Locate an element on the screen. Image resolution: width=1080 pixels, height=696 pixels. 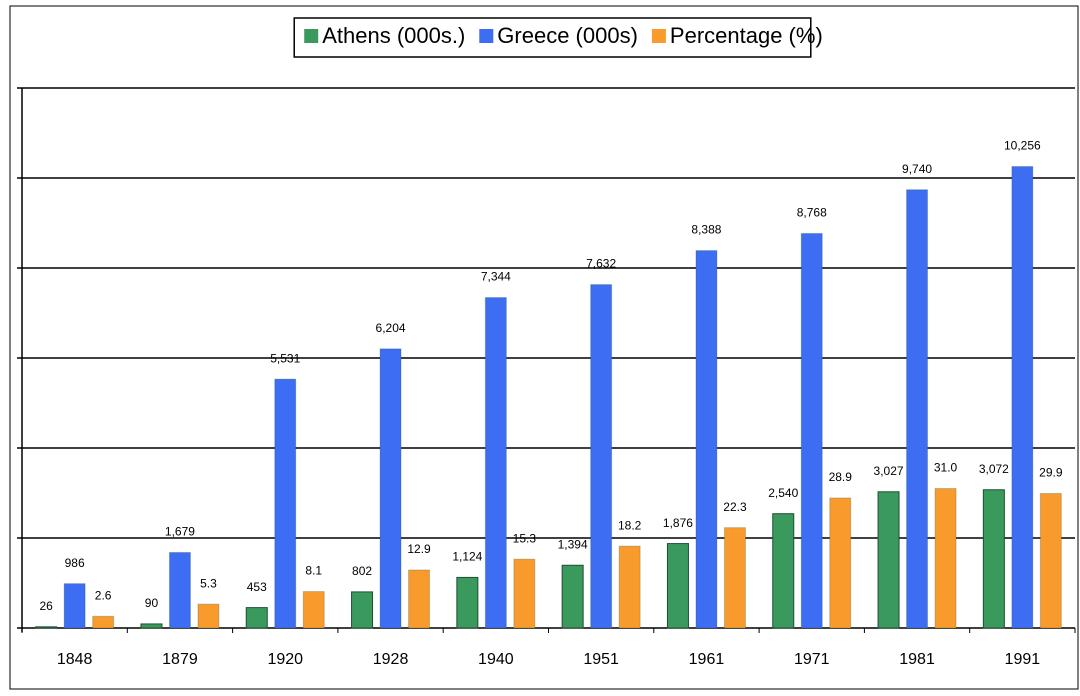
data-label: 9,740 is located at coordinates (917, 169).